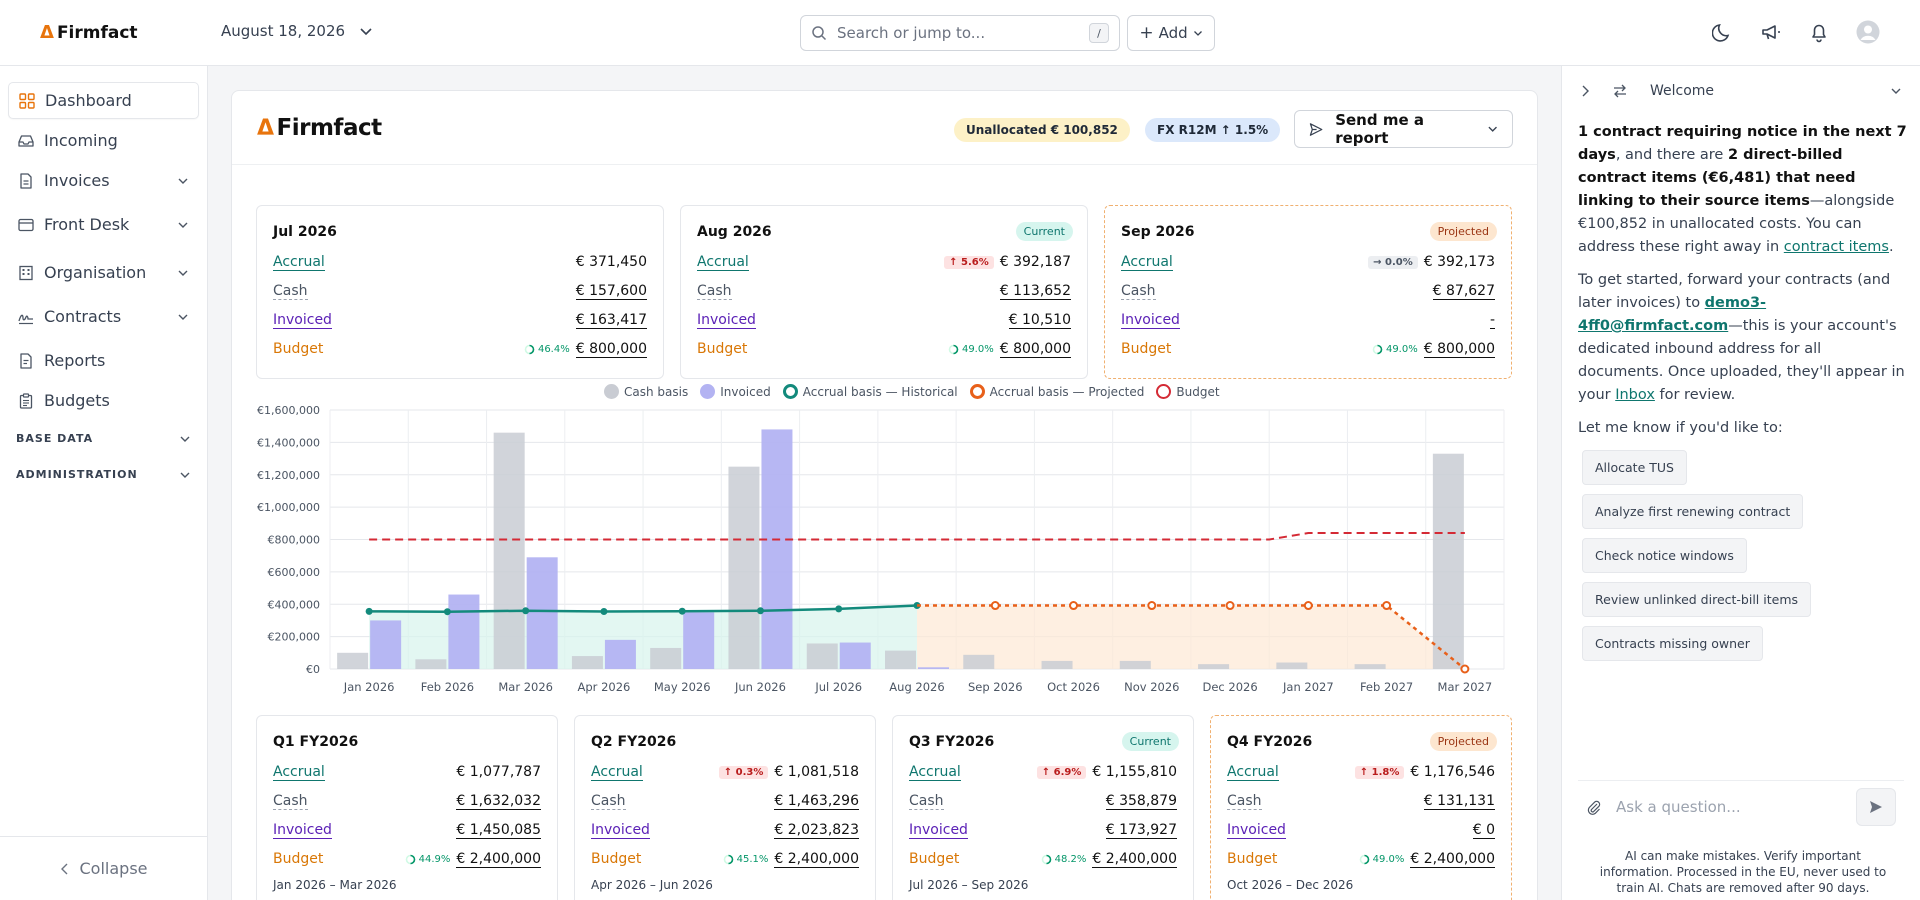  What do you see at coordinates (75, 360) in the screenshot?
I see `sidebar-item-label: Reports` at bounding box center [75, 360].